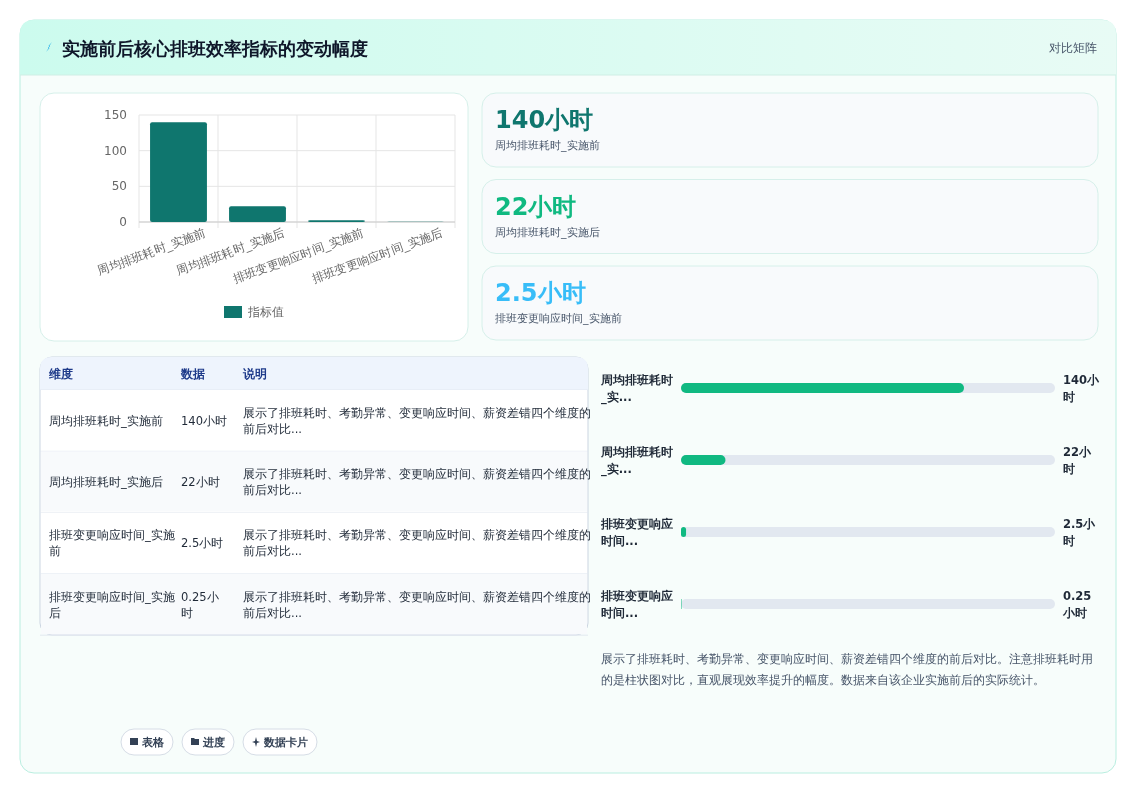 The height and width of the screenshot is (794, 1138). Describe the element at coordinates (1082, 388) in the screenshot. I see `data-label: 140小时` at that location.